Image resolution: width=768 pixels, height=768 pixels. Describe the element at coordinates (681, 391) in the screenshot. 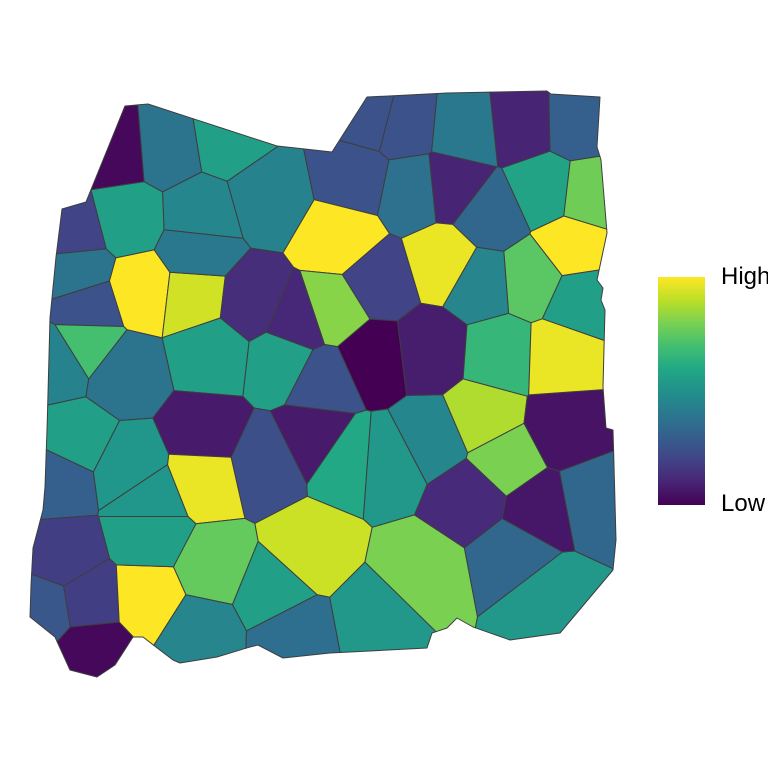

I see `colorbar-gradient` at that location.